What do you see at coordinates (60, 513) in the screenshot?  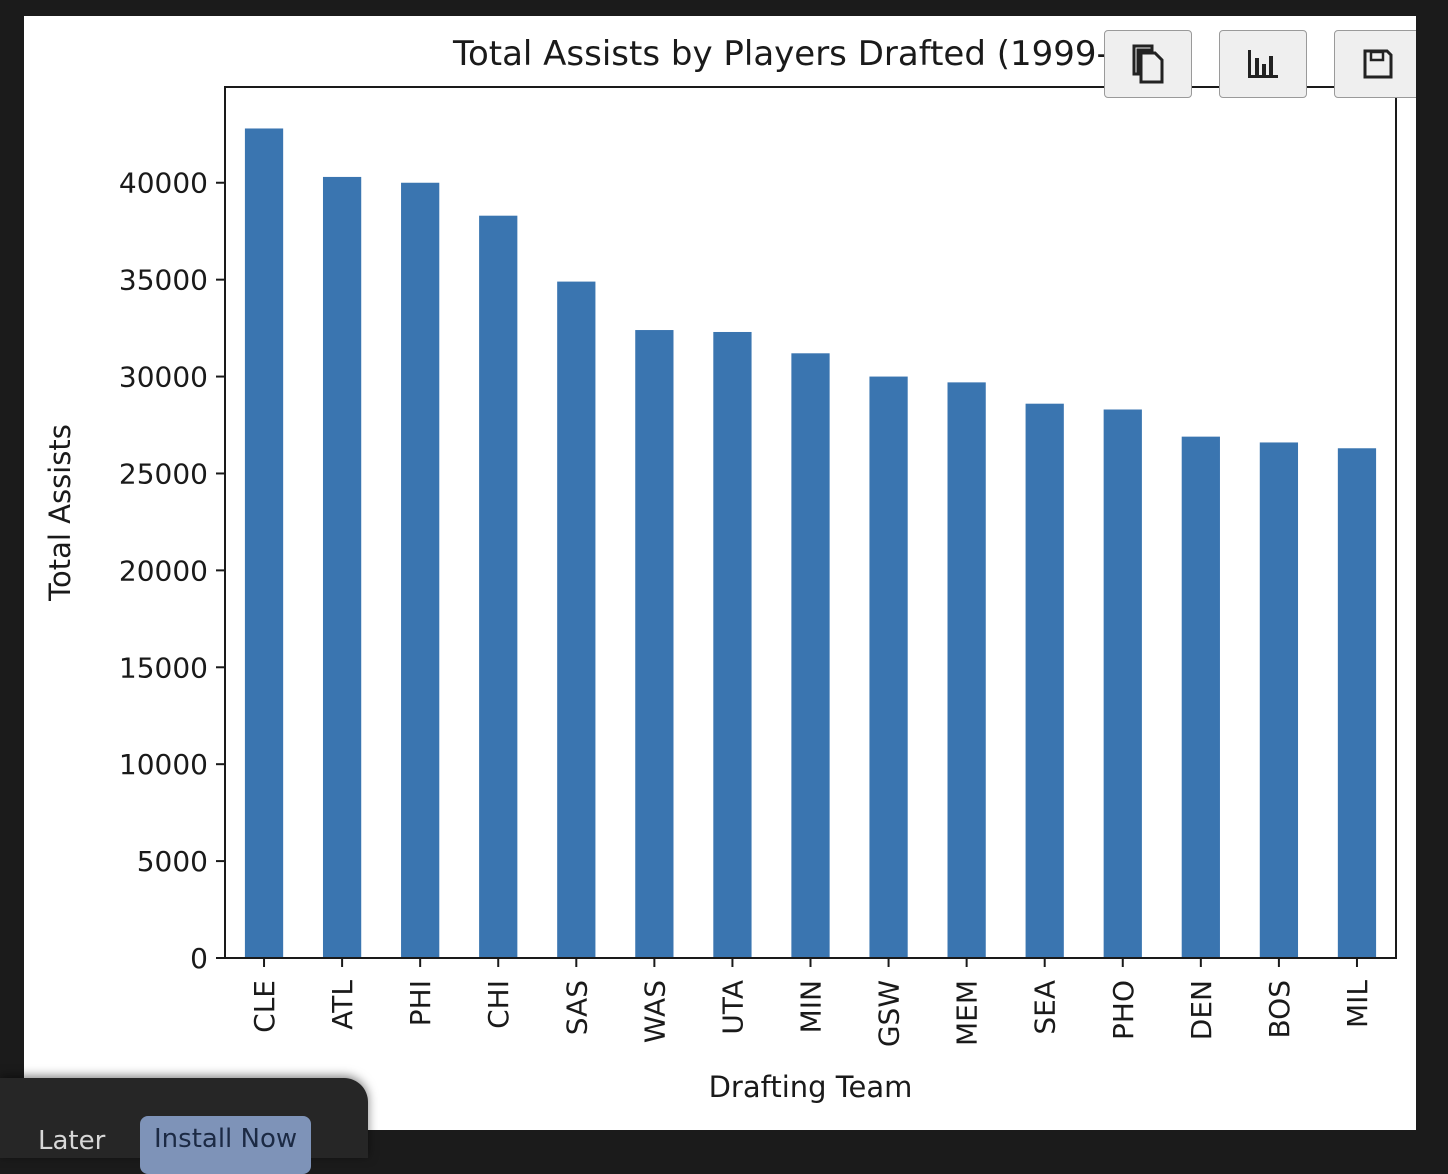 I see `y-axis-label: Total Assists` at bounding box center [60, 513].